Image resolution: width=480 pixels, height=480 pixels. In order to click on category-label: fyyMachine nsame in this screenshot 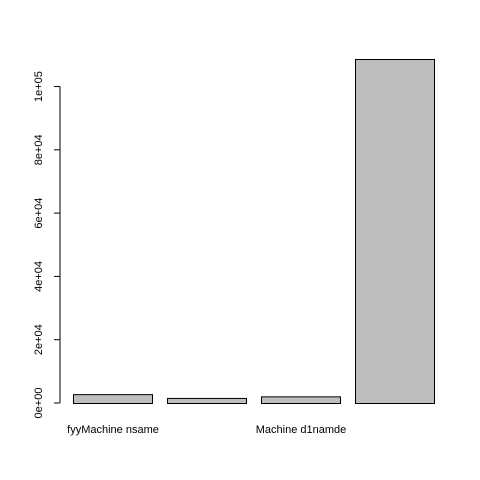, I will do `click(113, 430)`.